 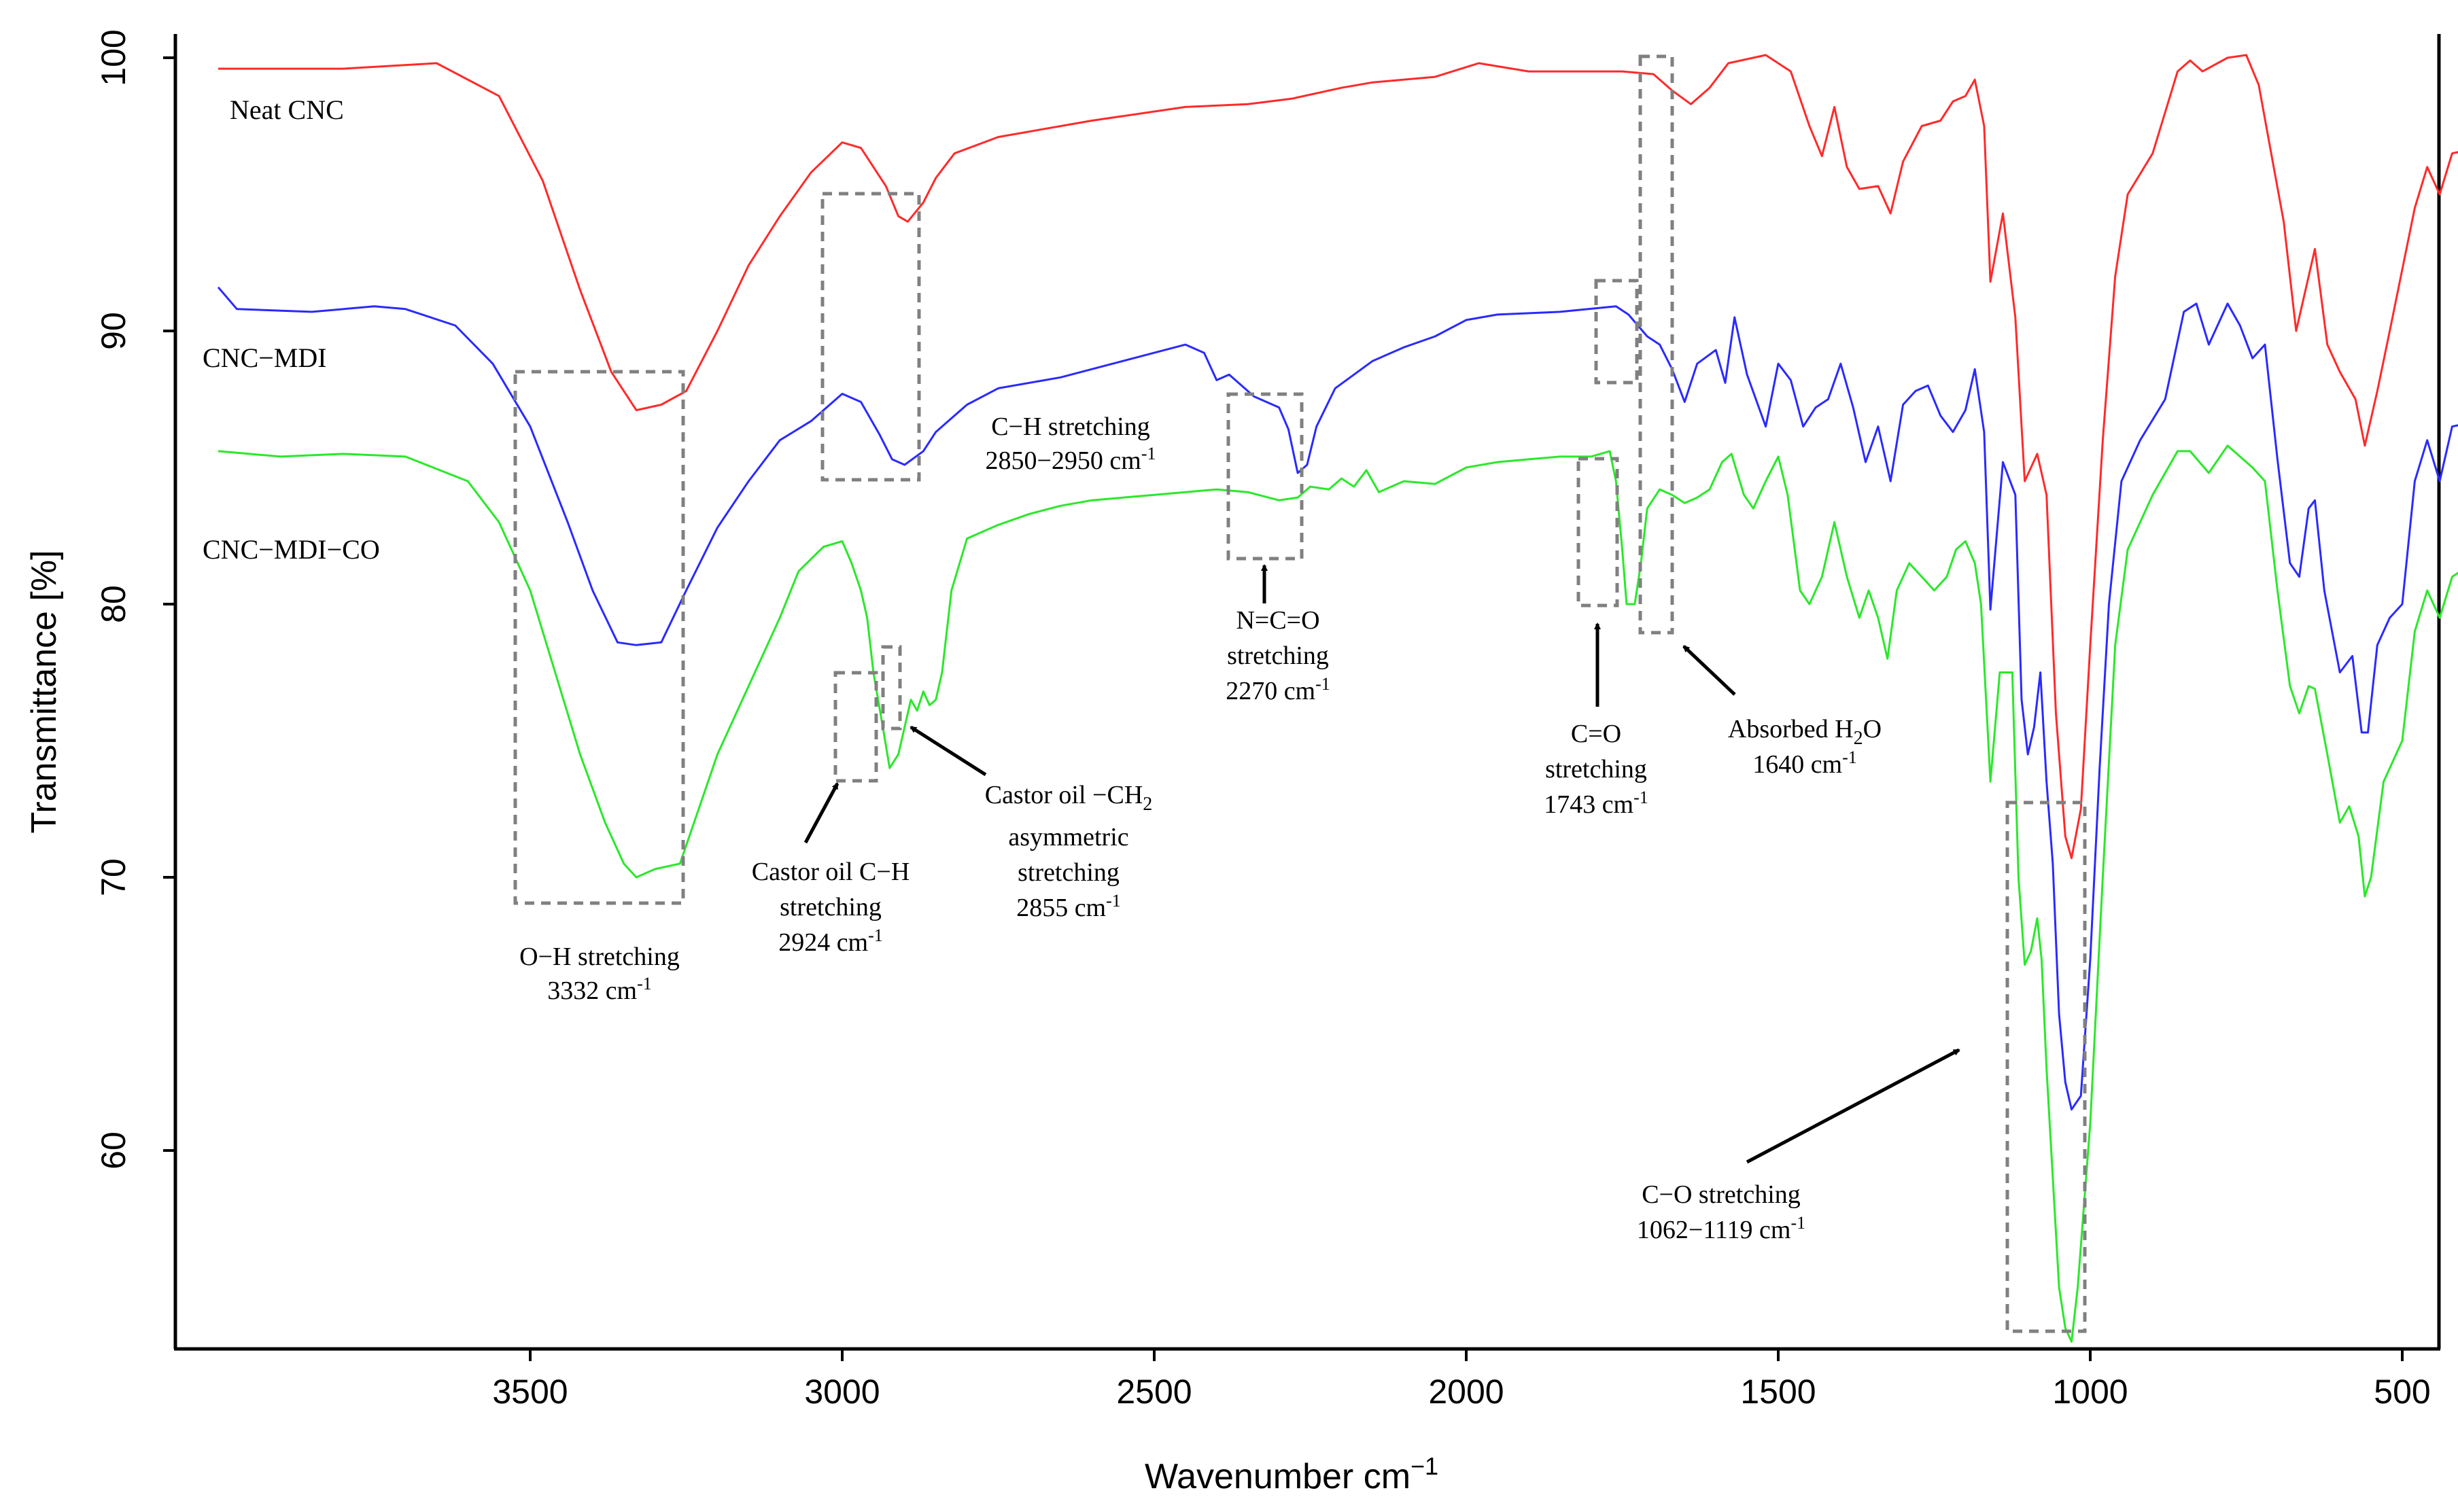 What do you see at coordinates (265, 357) in the screenshot?
I see `label-cnc-mdi: CNC−MDI` at bounding box center [265, 357].